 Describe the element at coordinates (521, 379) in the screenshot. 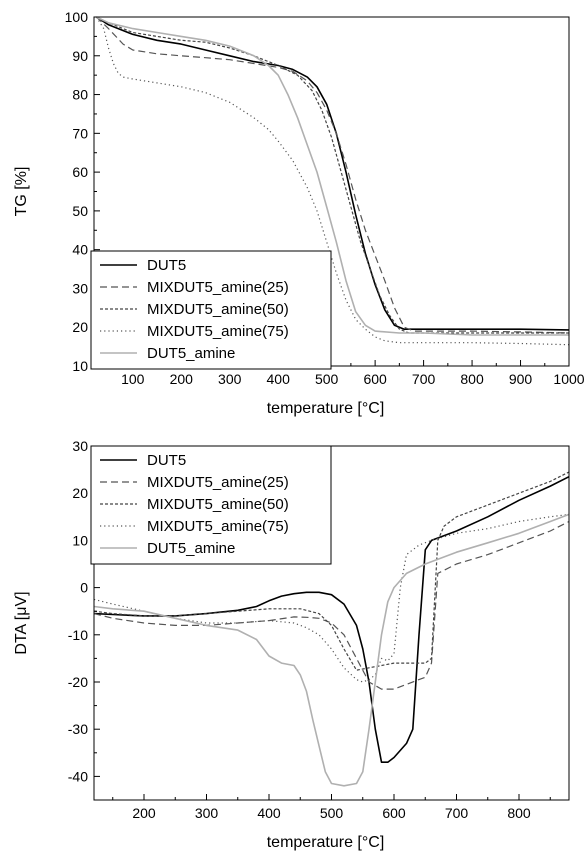

I see `x-tick-label: 900` at that location.